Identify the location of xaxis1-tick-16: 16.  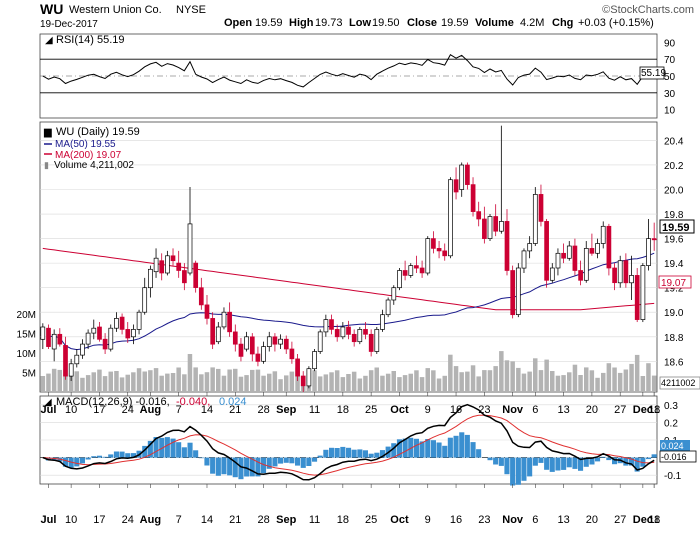
(456, 410).